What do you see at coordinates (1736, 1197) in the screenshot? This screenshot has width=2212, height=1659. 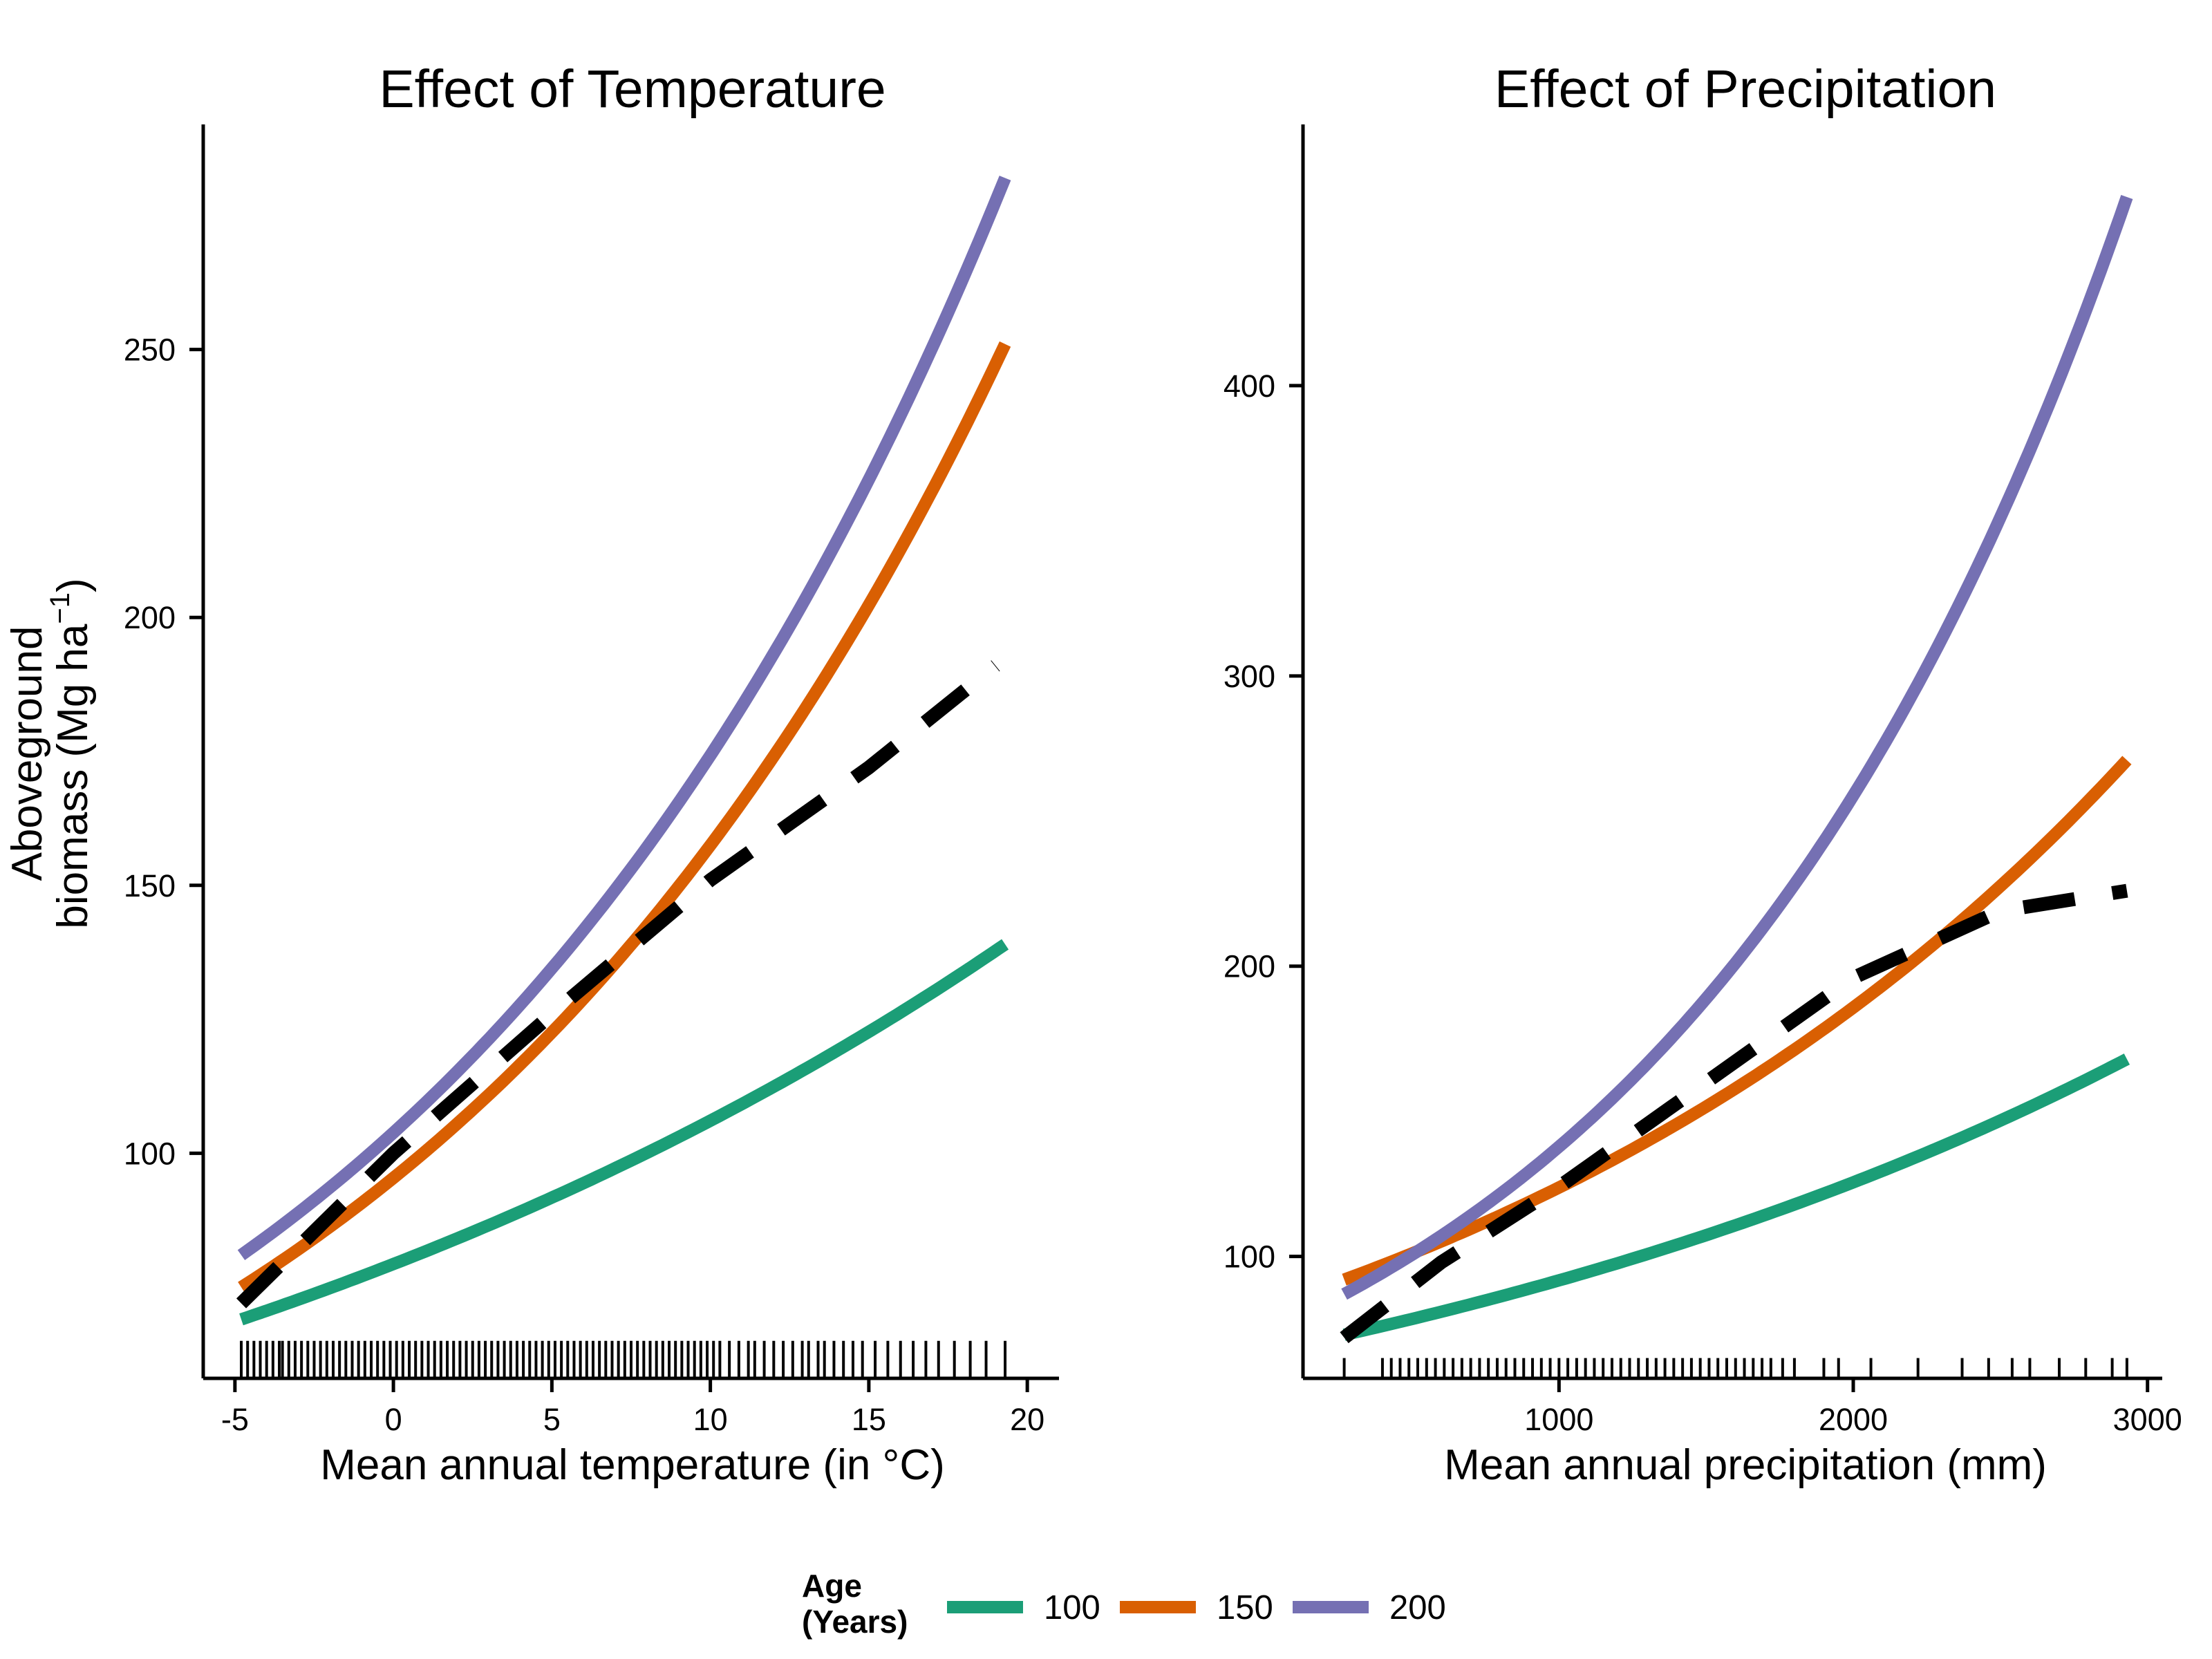 I see `series-line-100-precipitation` at bounding box center [1736, 1197].